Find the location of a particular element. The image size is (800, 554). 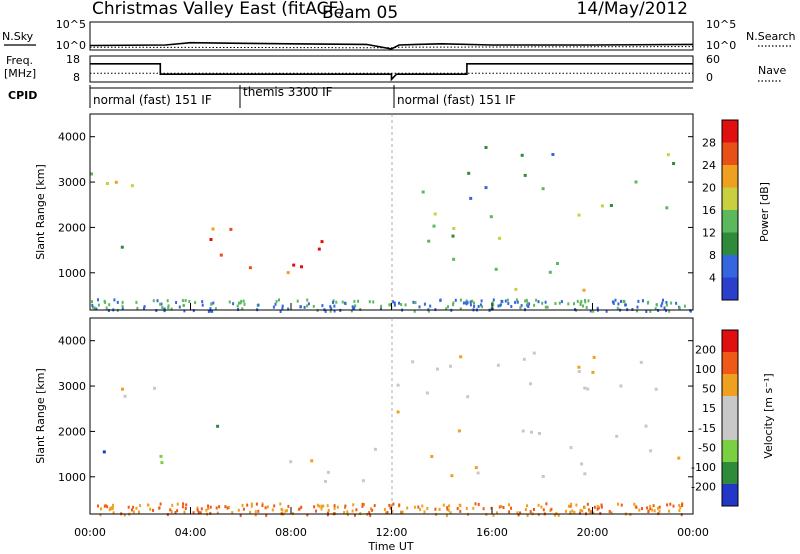

noise-panel: N.Sky N.Search 10^5 10^0 10^5 10^0 is located at coordinates (399, 35).